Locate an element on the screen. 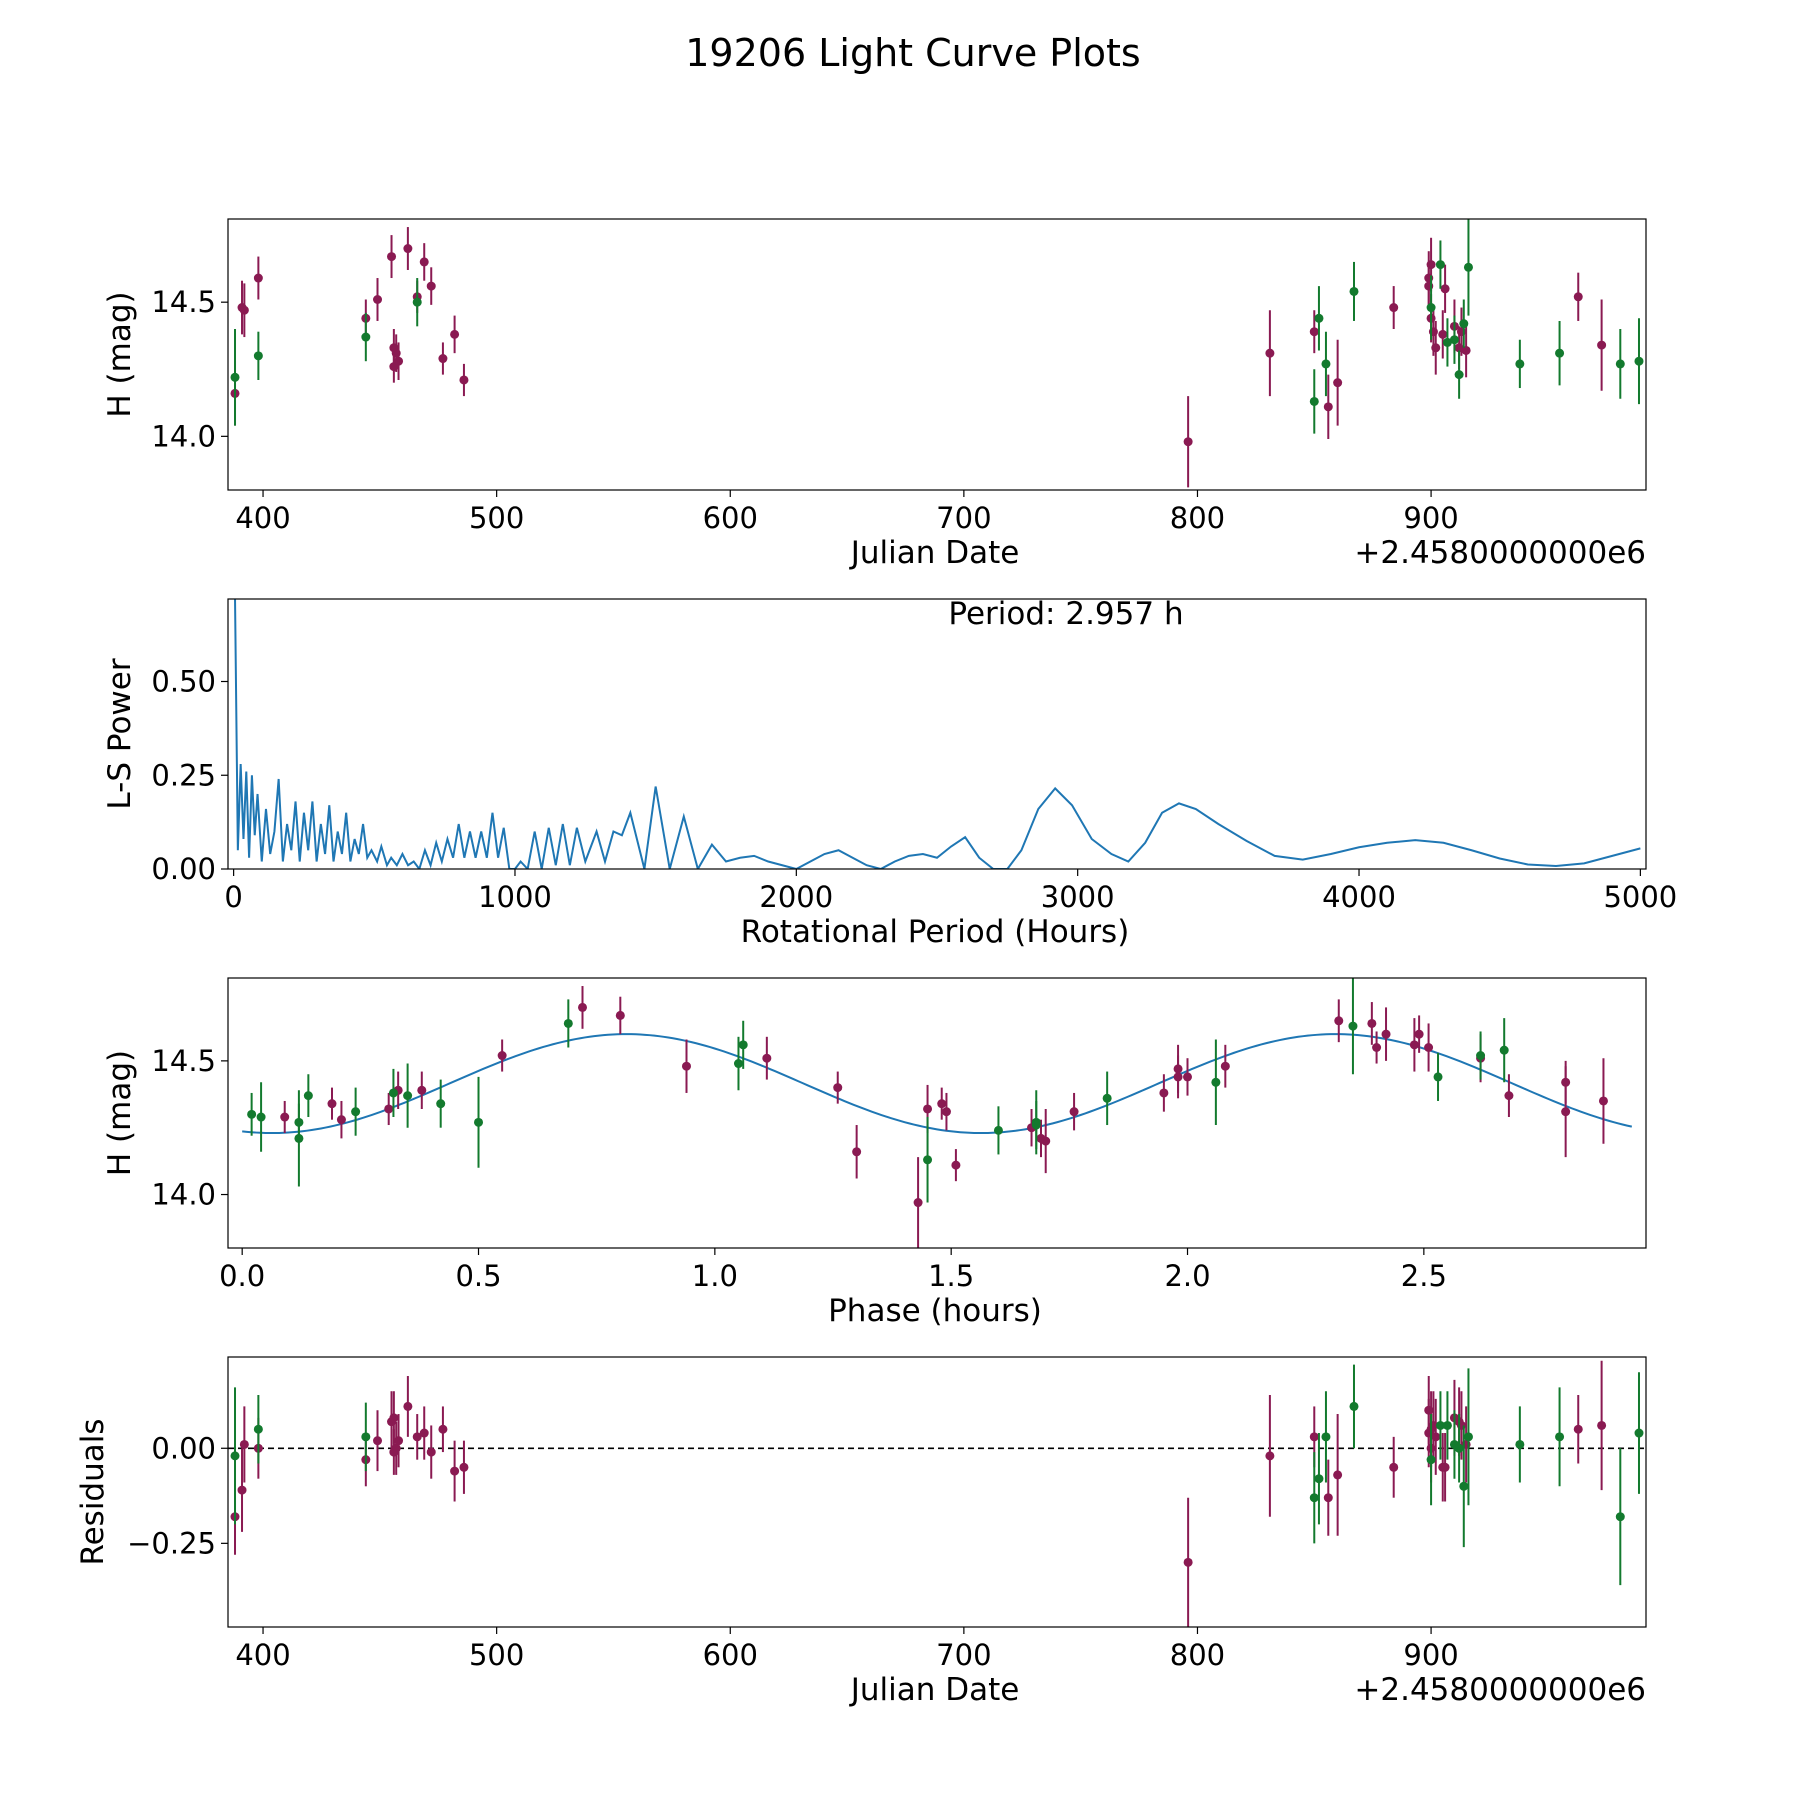  x-tick-label: 0.5 is located at coordinates (478, 1276).